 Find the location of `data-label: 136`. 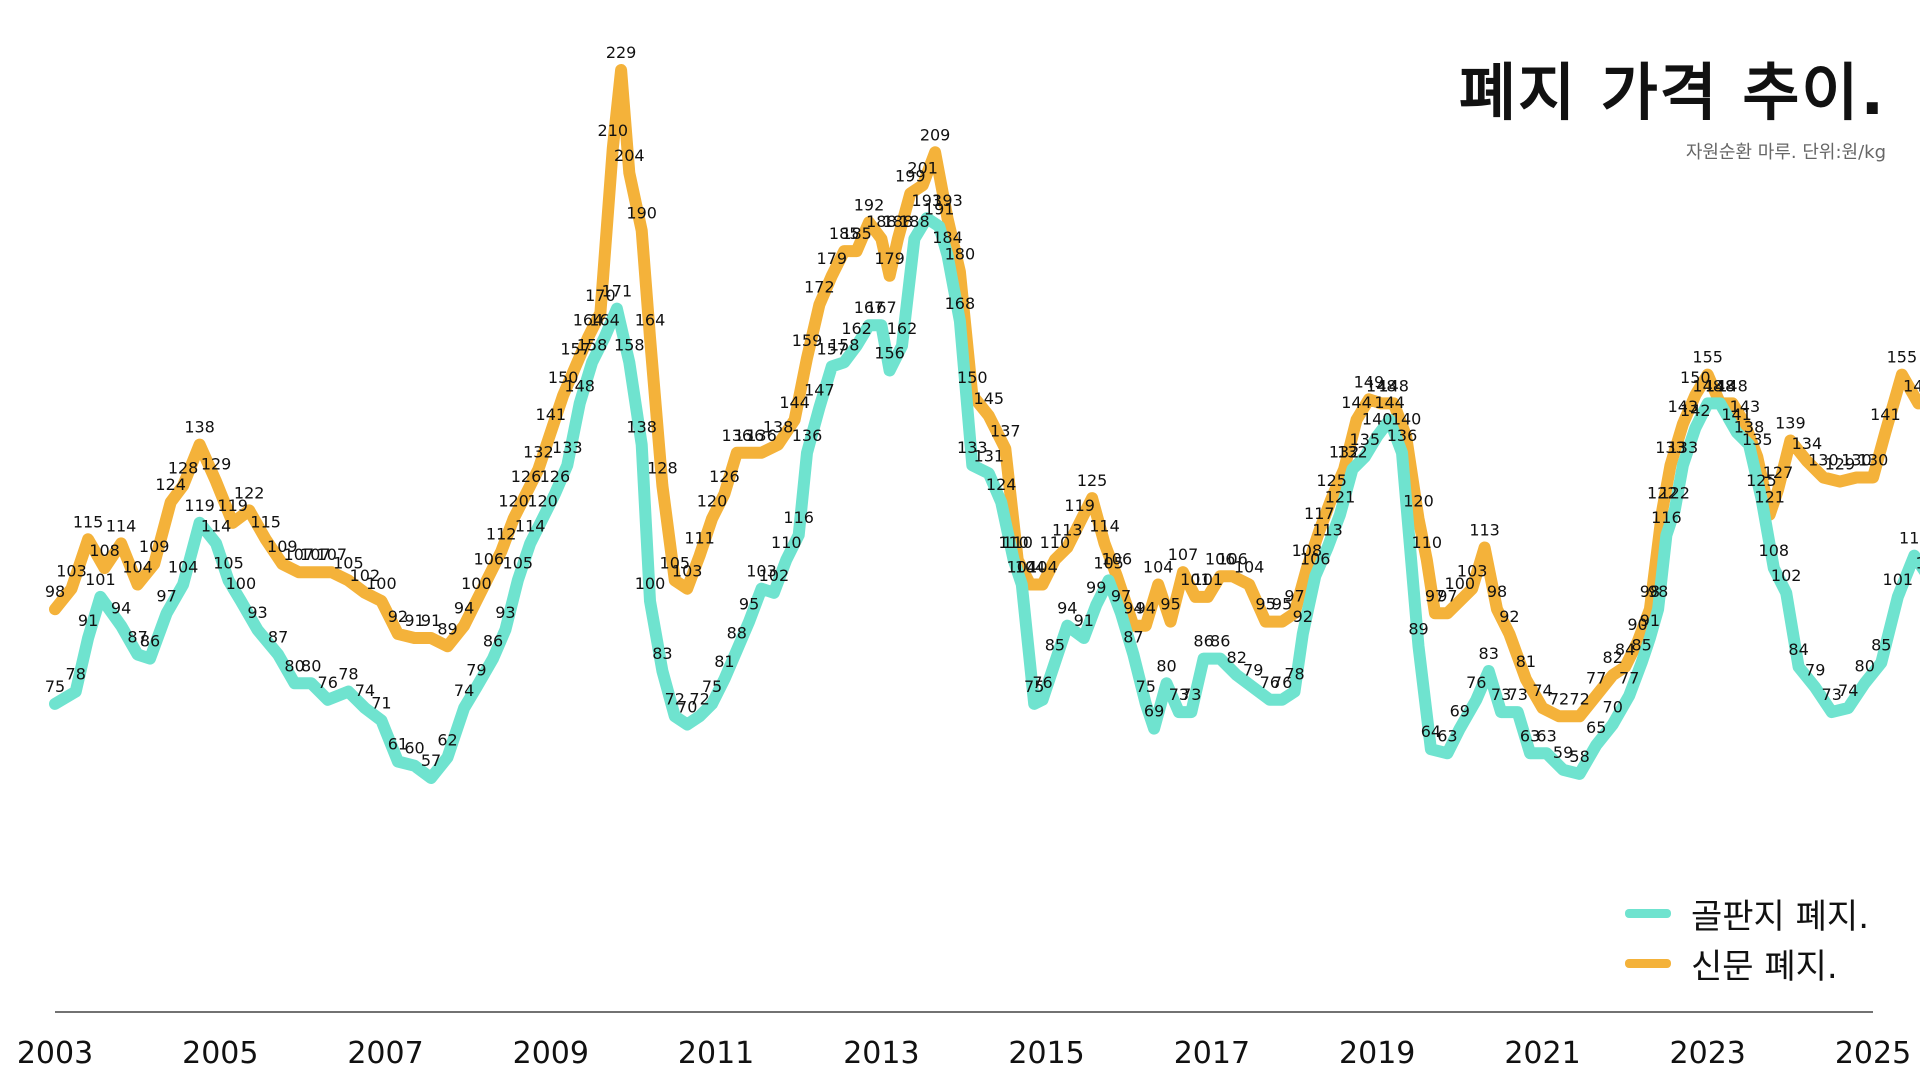

data-label: 136 is located at coordinates (807, 435).